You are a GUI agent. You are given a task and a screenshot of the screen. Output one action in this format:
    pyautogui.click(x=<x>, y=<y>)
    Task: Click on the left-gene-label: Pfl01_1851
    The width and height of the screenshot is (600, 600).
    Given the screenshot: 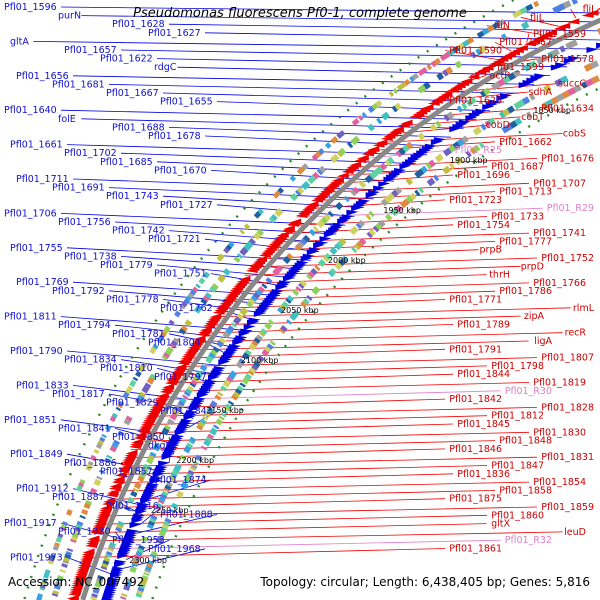 What is the action you would take?
    pyautogui.click(x=30, y=420)
    